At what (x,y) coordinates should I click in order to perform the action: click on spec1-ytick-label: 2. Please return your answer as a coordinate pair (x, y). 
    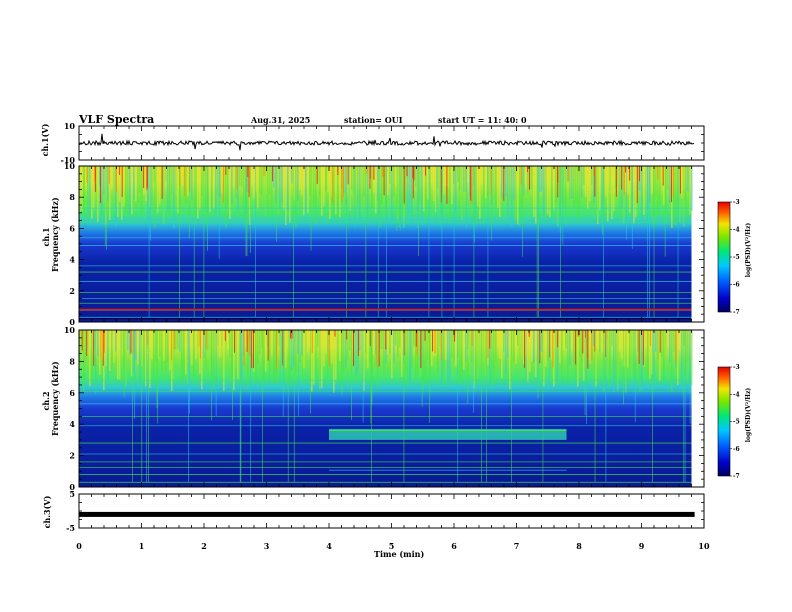
    Looking at the image, I should click on (72, 291).